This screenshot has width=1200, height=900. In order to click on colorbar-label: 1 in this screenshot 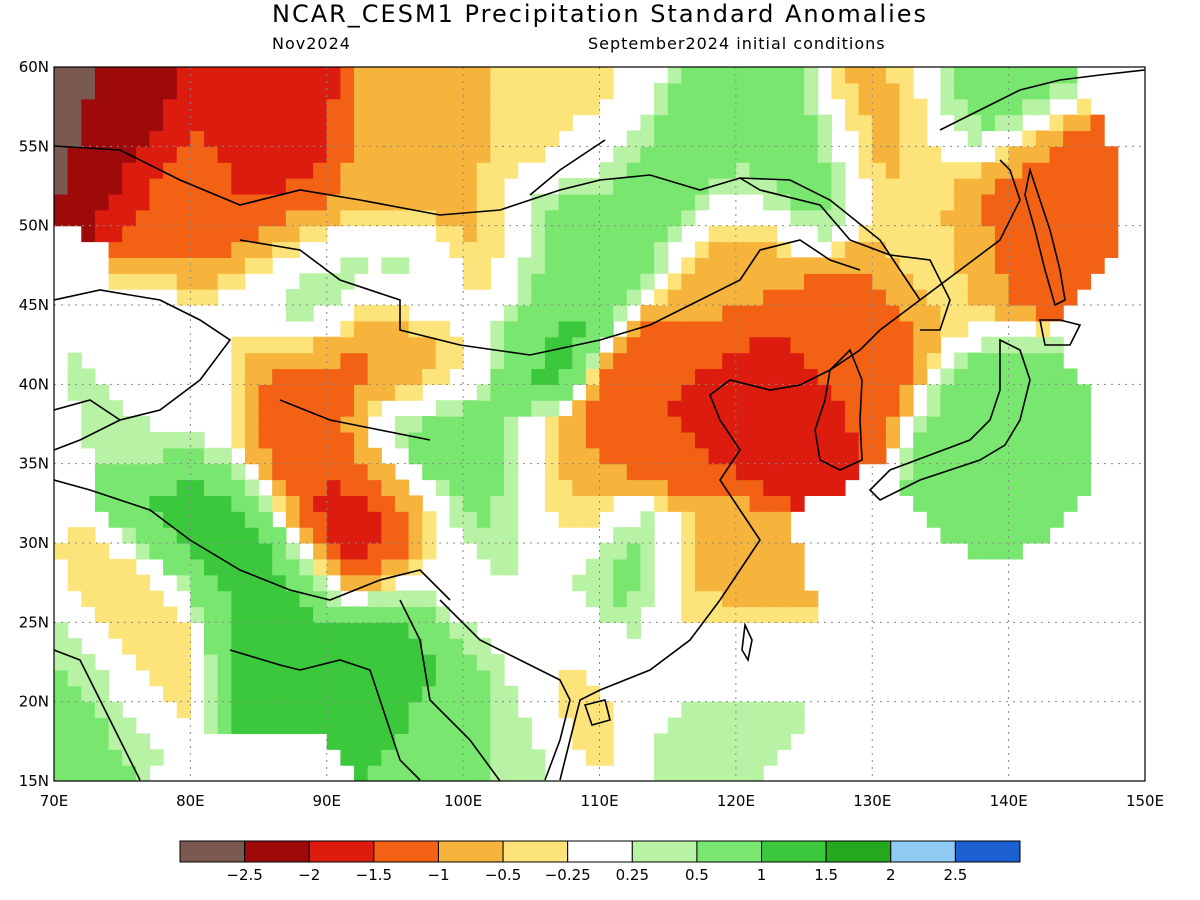, I will do `click(762, 875)`.